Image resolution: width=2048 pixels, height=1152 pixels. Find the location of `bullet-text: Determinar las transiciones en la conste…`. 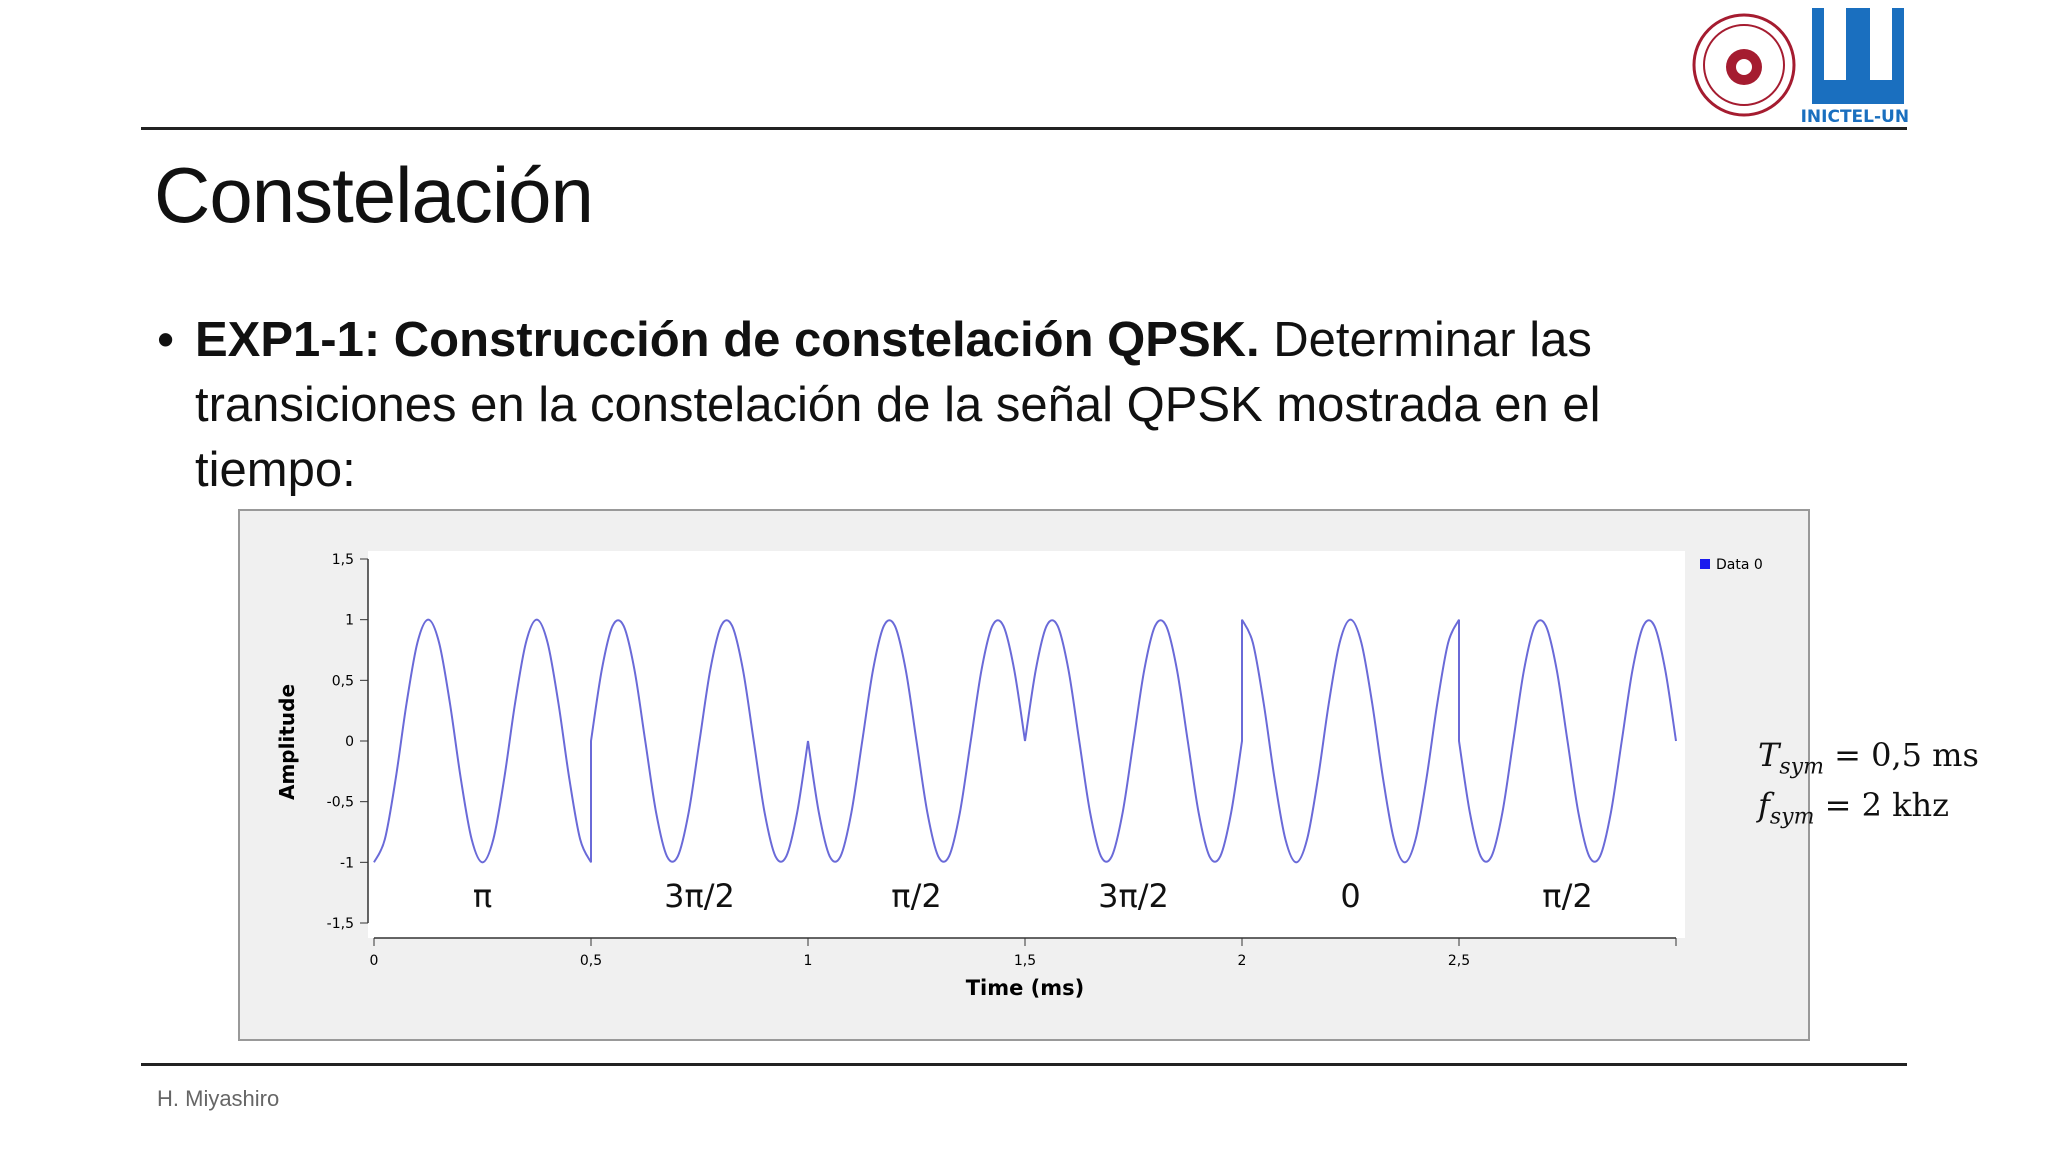

bullet-text: Determinar las transiciones en la conste… is located at coordinates (898, 405).